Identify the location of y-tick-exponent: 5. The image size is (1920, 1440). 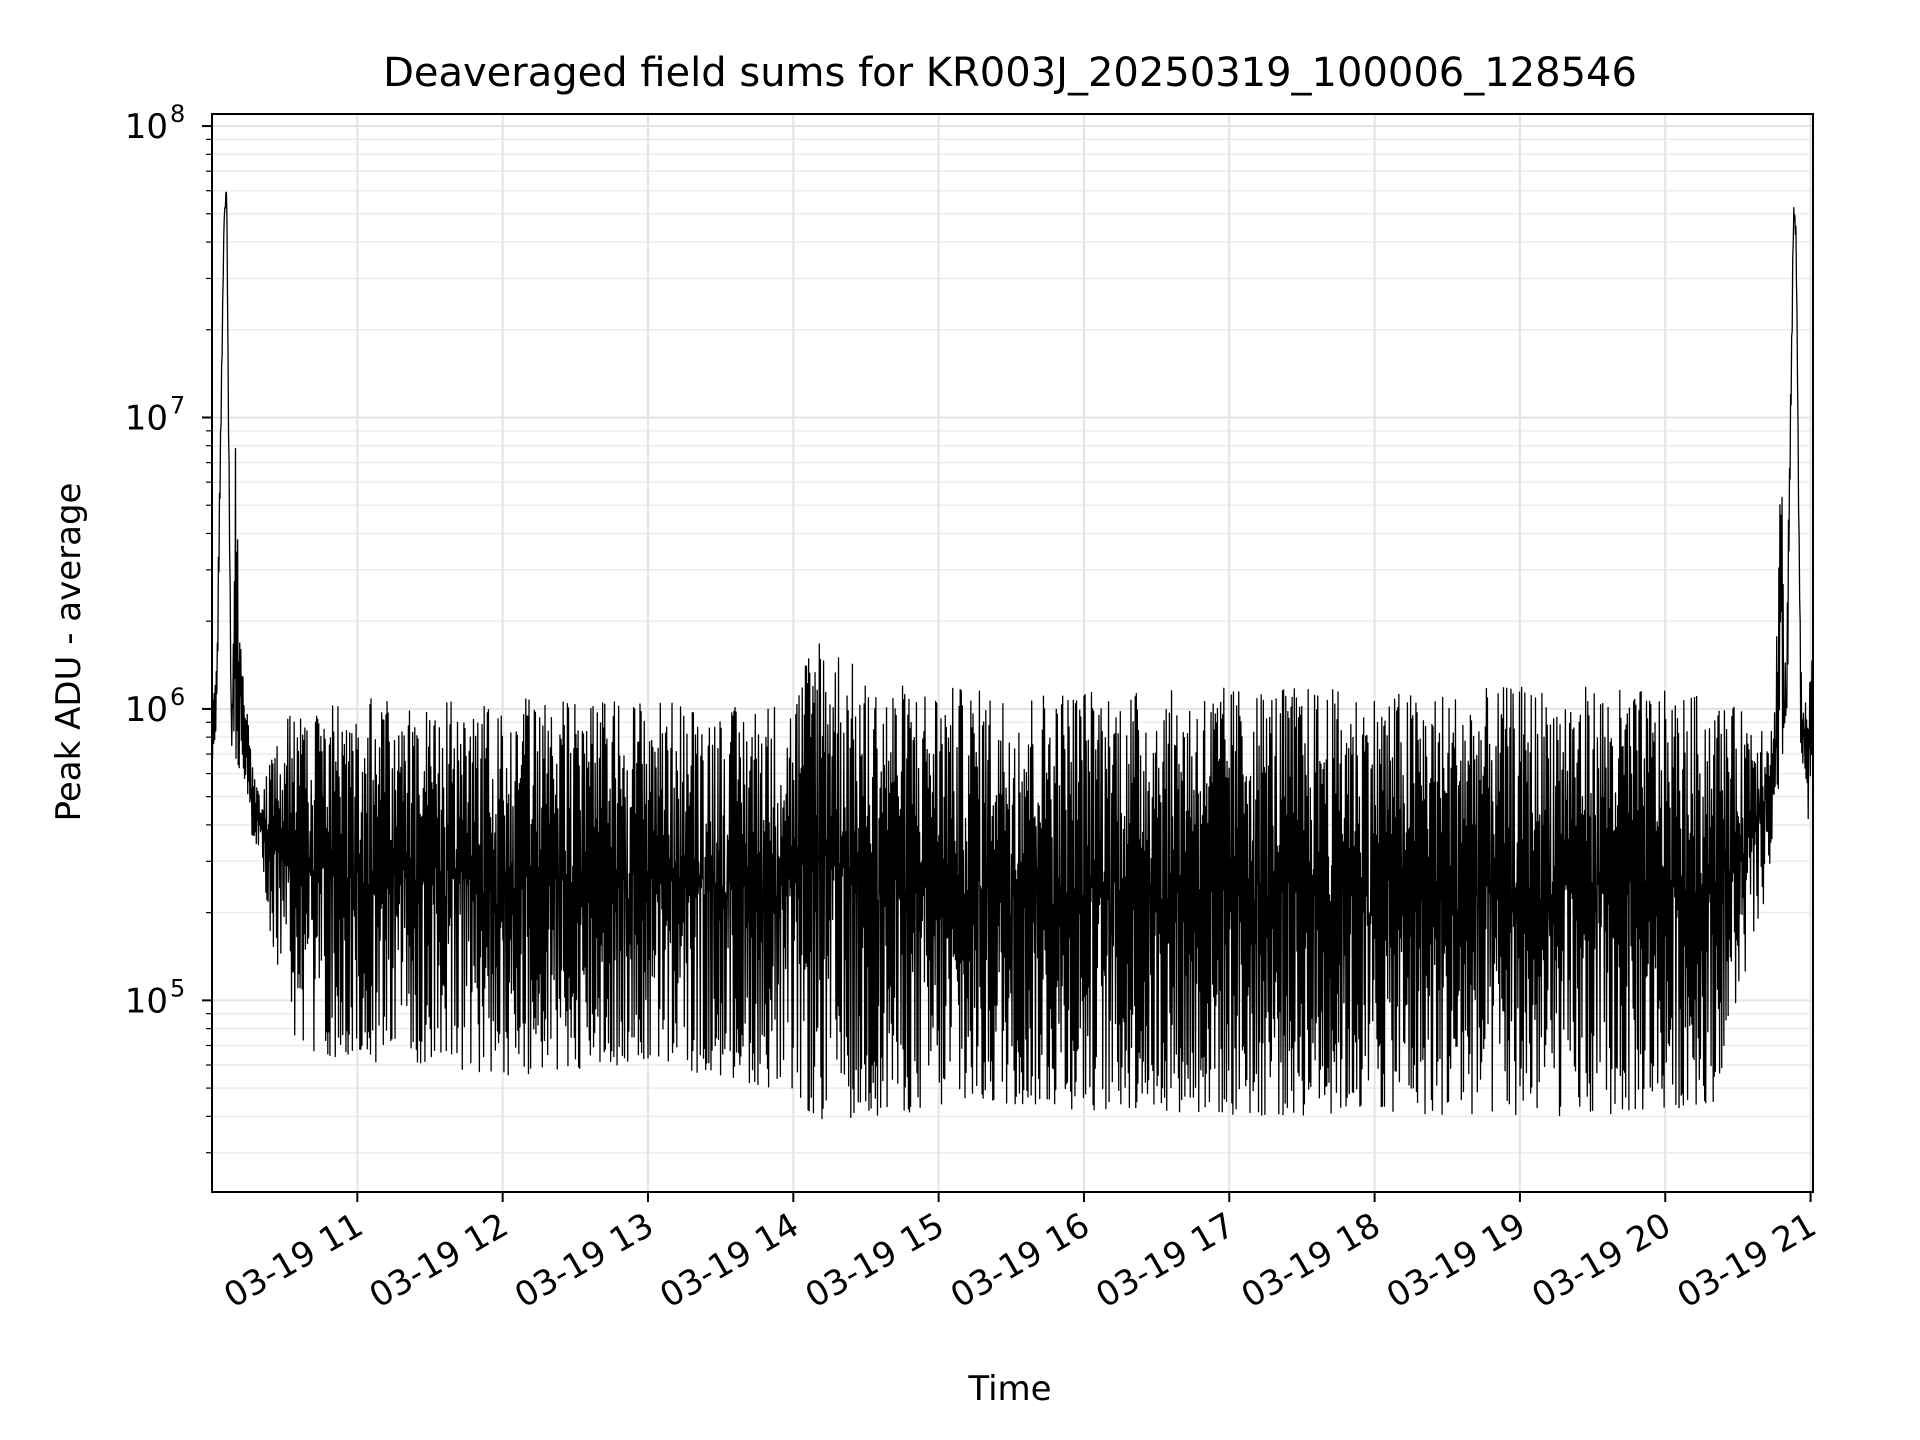
(177, 988).